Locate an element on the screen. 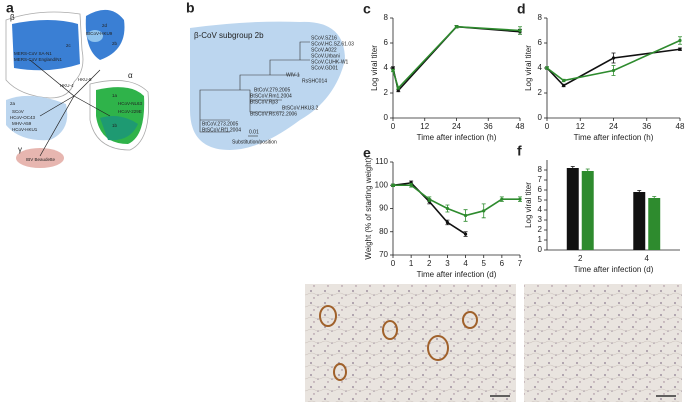  group-label: 1b is located at coordinates (115, 125).